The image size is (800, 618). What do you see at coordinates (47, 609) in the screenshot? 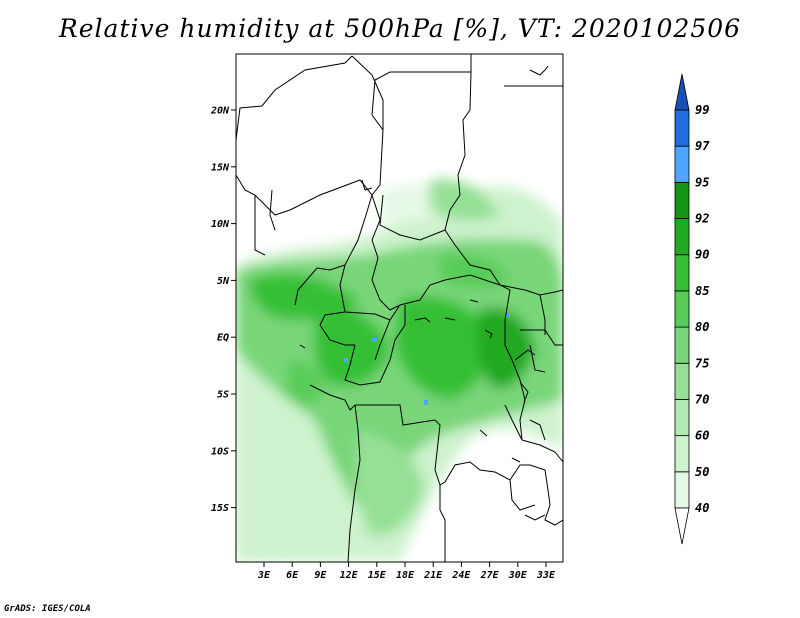
I see `grads-credit: GrADS: IGES/COLA` at bounding box center [47, 609].